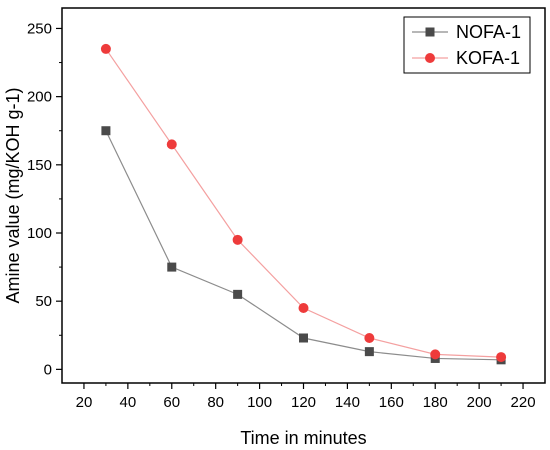 The width and height of the screenshot is (550, 450). What do you see at coordinates (39, 233) in the screenshot?
I see `y-tick-label: 100` at bounding box center [39, 233].